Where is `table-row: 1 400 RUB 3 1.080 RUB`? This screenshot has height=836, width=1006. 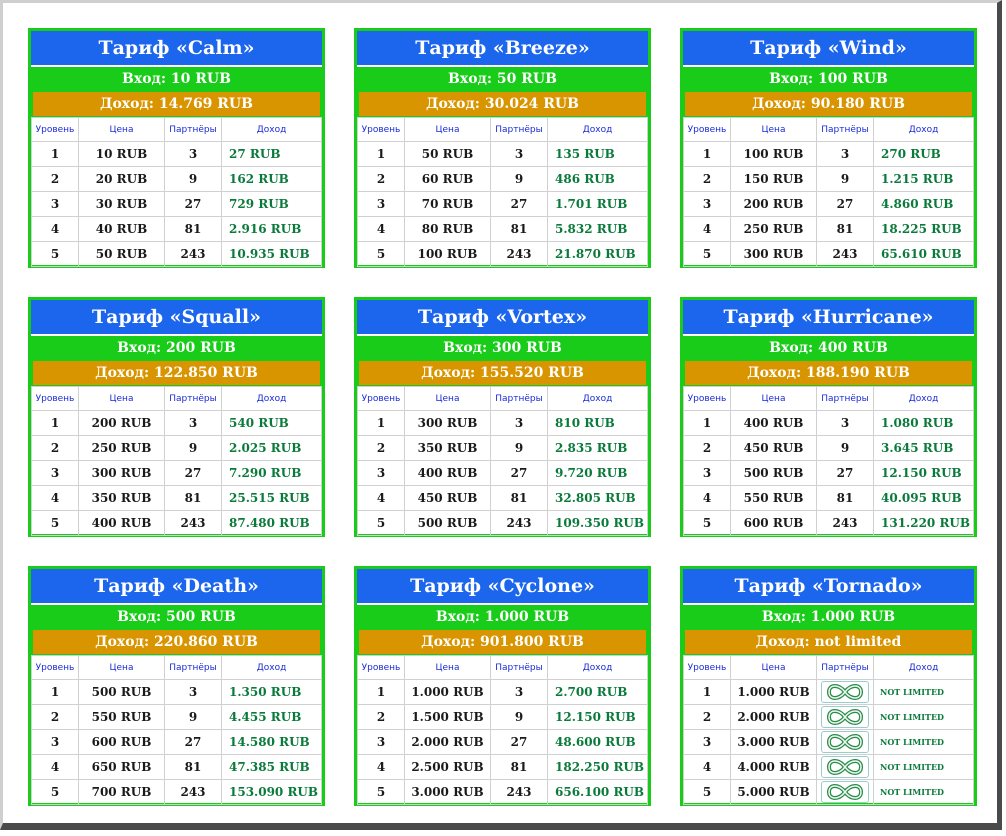 table-row: 1 400 RUB 3 1.080 RUB is located at coordinates (828, 423).